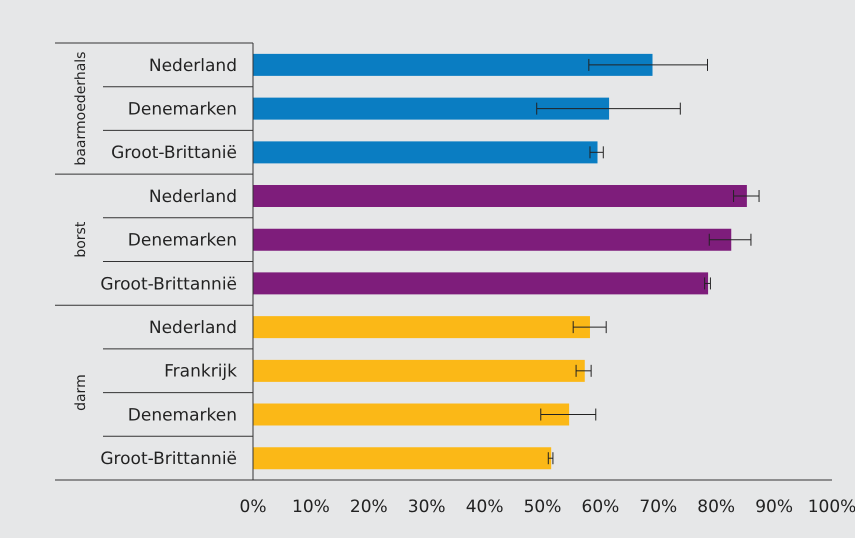 This screenshot has height=538, width=855. Describe the element at coordinates (174, 153) in the screenshot. I see `y-tick-label: Groot-Brittanië` at that location.